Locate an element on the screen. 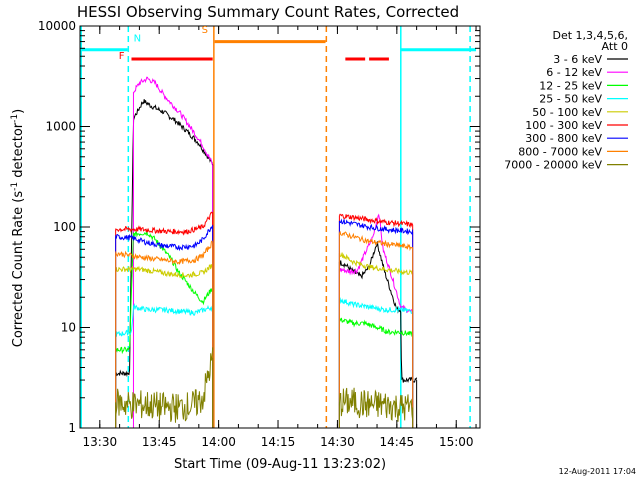  legend-header-line-2: Att 0 is located at coordinates (615, 46).